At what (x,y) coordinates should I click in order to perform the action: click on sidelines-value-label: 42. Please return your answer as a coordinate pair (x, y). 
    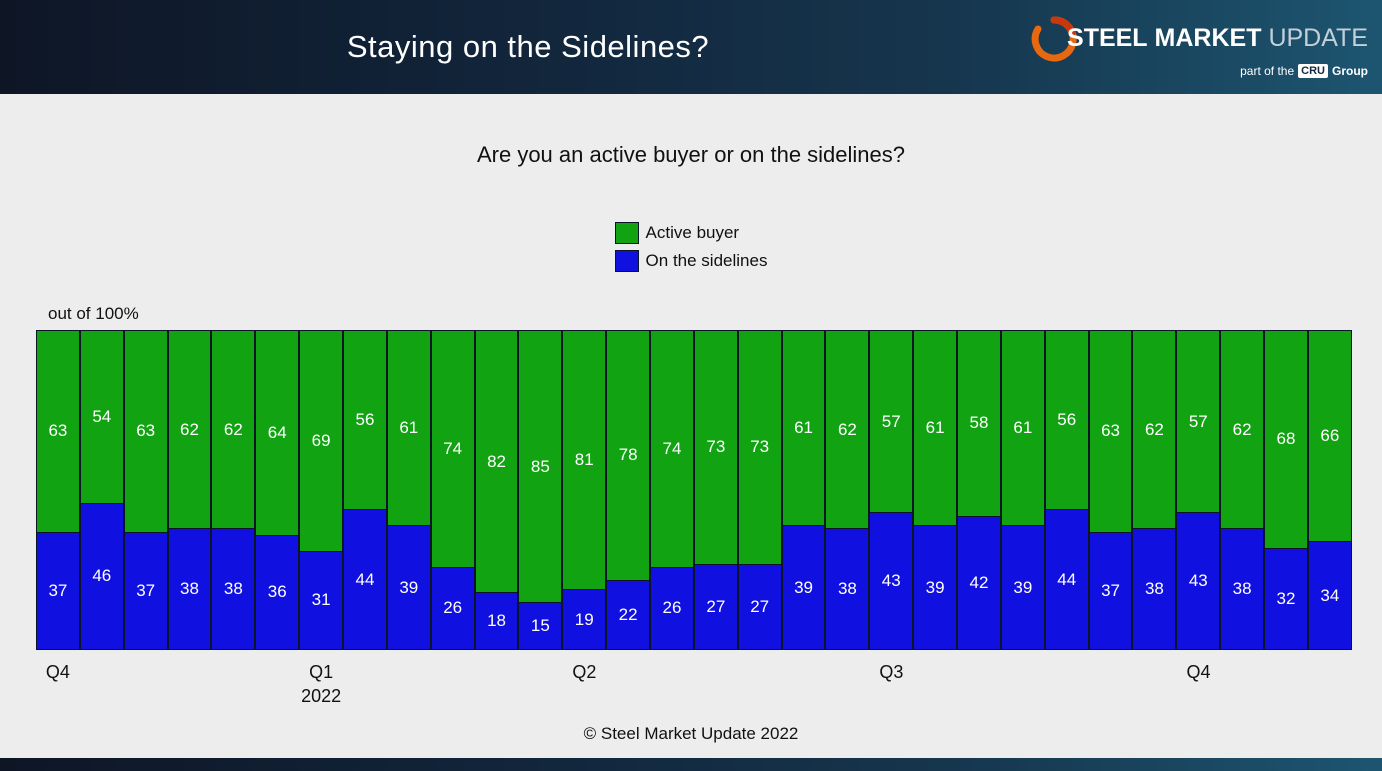
    Looking at the image, I should click on (979, 582).